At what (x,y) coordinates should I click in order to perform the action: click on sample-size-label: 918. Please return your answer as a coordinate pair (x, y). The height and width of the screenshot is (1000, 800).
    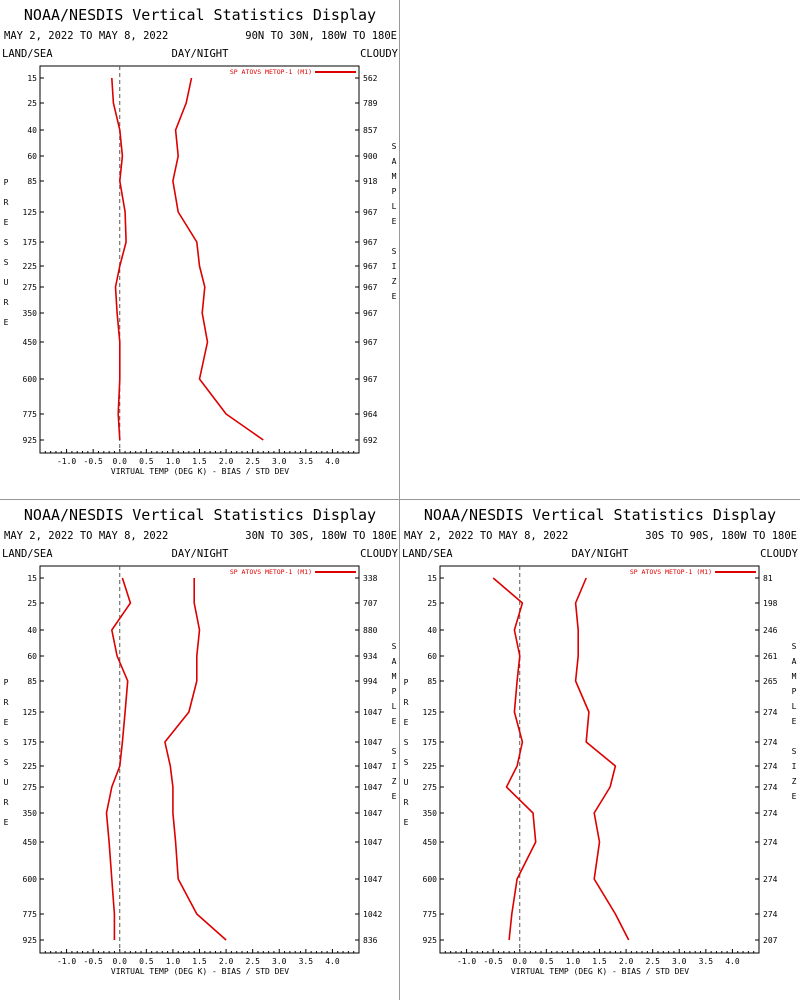
    Looking at the image, I should click on (370, 181).